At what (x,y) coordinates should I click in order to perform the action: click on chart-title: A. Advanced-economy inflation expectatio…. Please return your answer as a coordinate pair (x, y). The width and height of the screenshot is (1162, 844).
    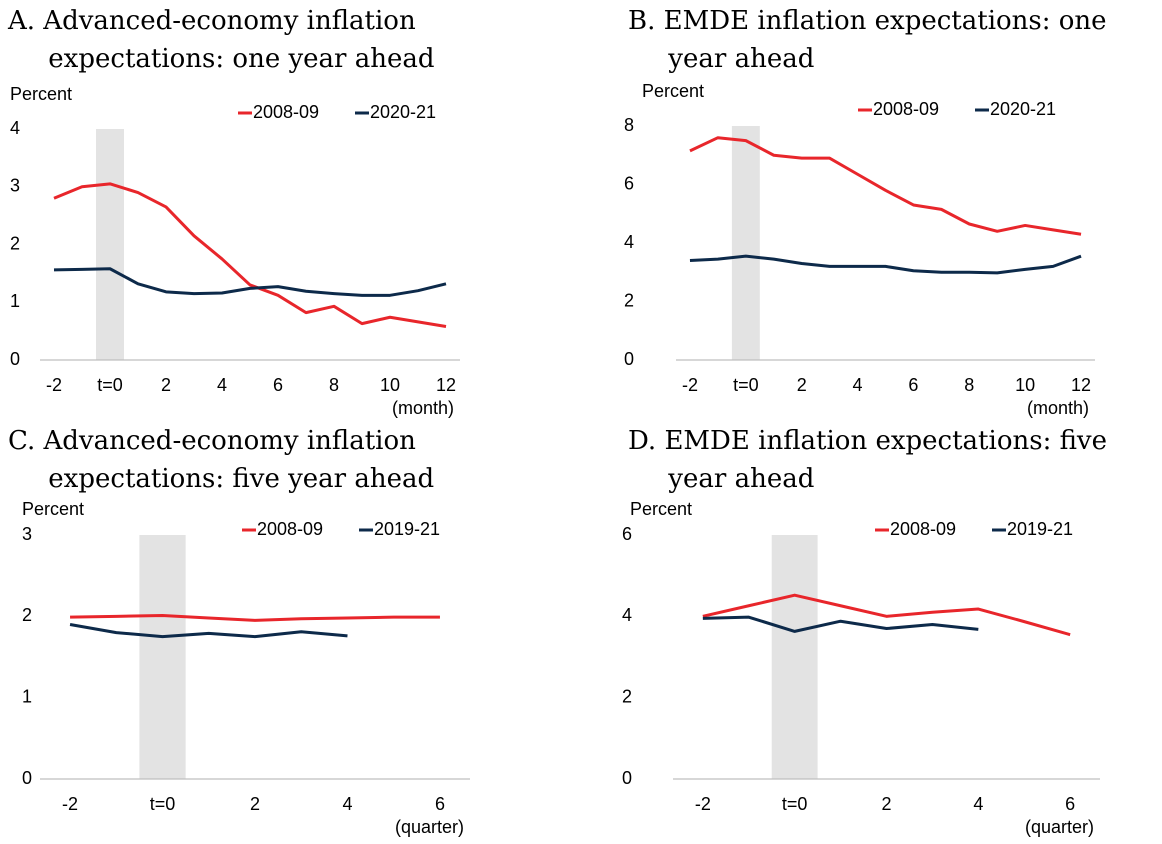
    Looking at the image, I should click on (221, 40).